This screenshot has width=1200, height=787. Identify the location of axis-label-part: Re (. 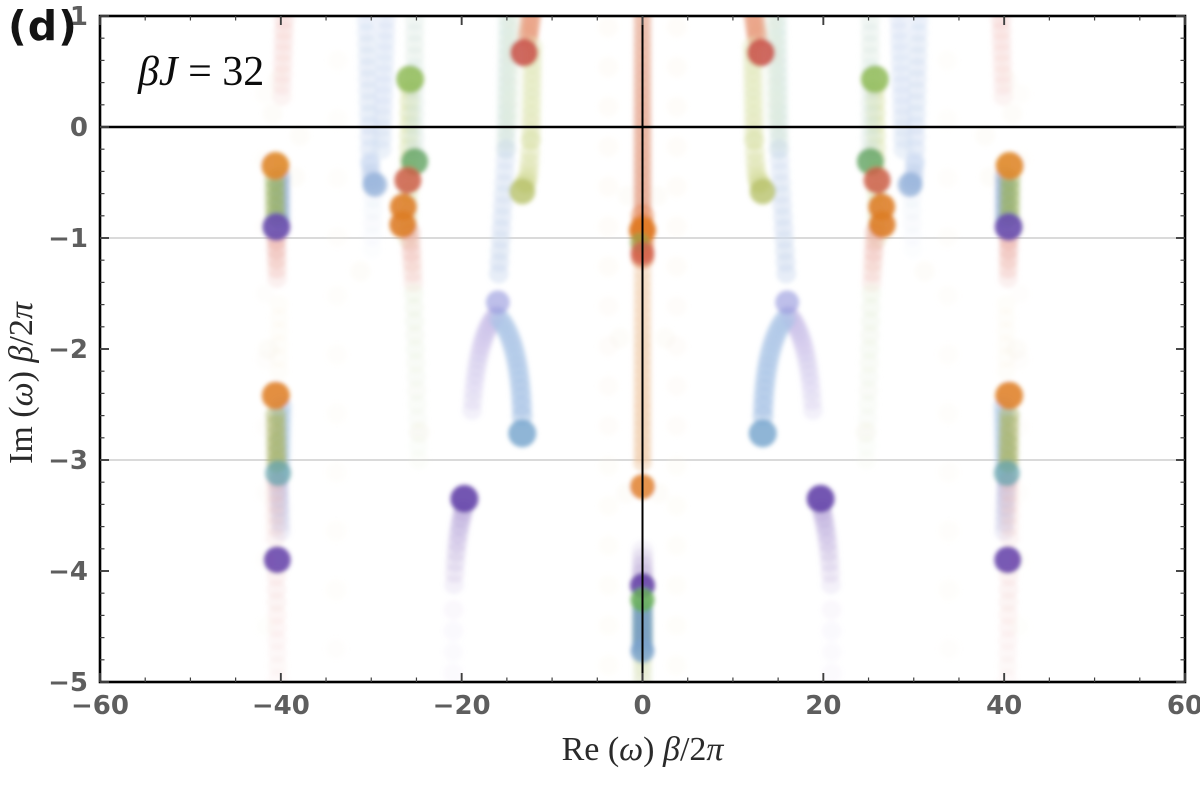
(591, 749).